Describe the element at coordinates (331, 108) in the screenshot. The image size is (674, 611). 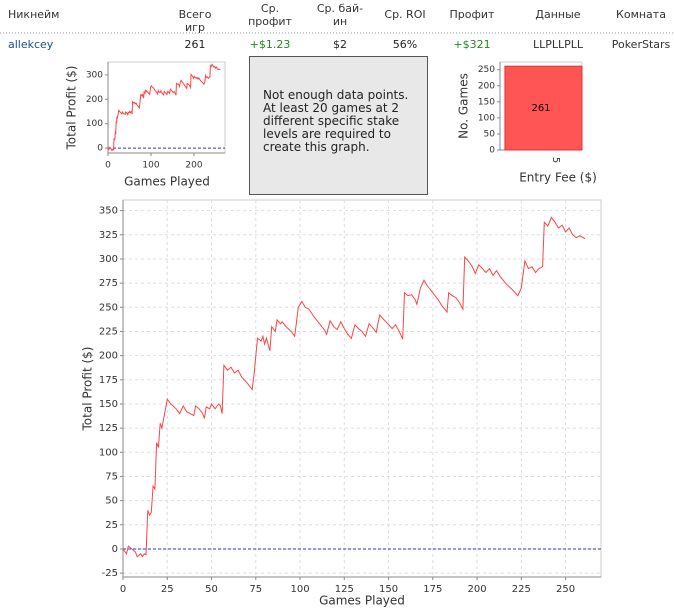
I see `notice-line: At least 20 games at 2` at that location.